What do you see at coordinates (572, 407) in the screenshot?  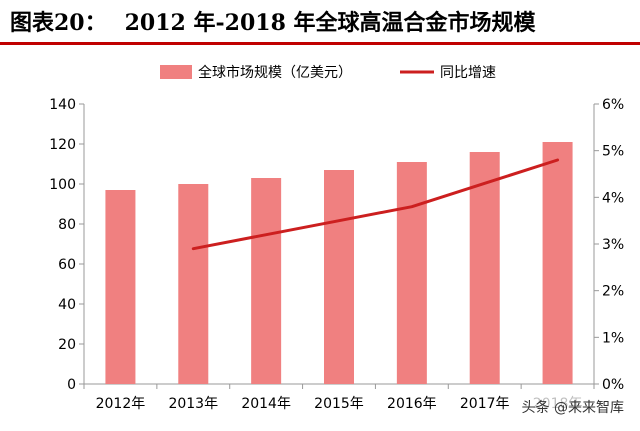 I see `watermark: 头条 @来来智库` at bounding box center [572, 407].